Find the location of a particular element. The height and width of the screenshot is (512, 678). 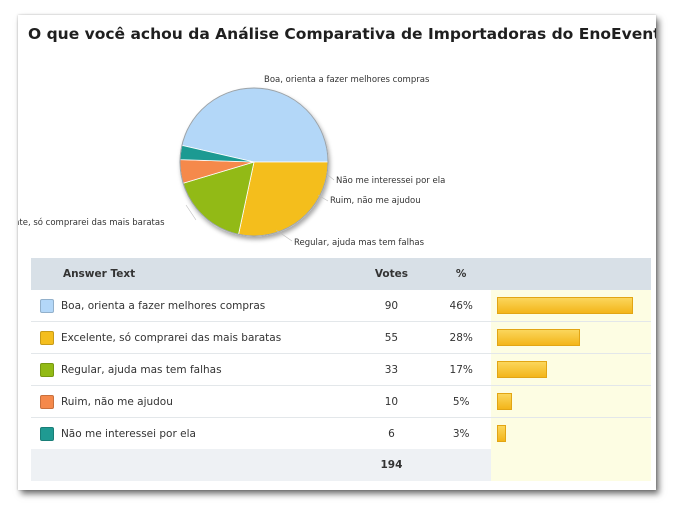

pie-label-regular-ajuda-mas-tem-falhas: Regular, ajuda mas tem falhas is located at coordinates (359, 243).